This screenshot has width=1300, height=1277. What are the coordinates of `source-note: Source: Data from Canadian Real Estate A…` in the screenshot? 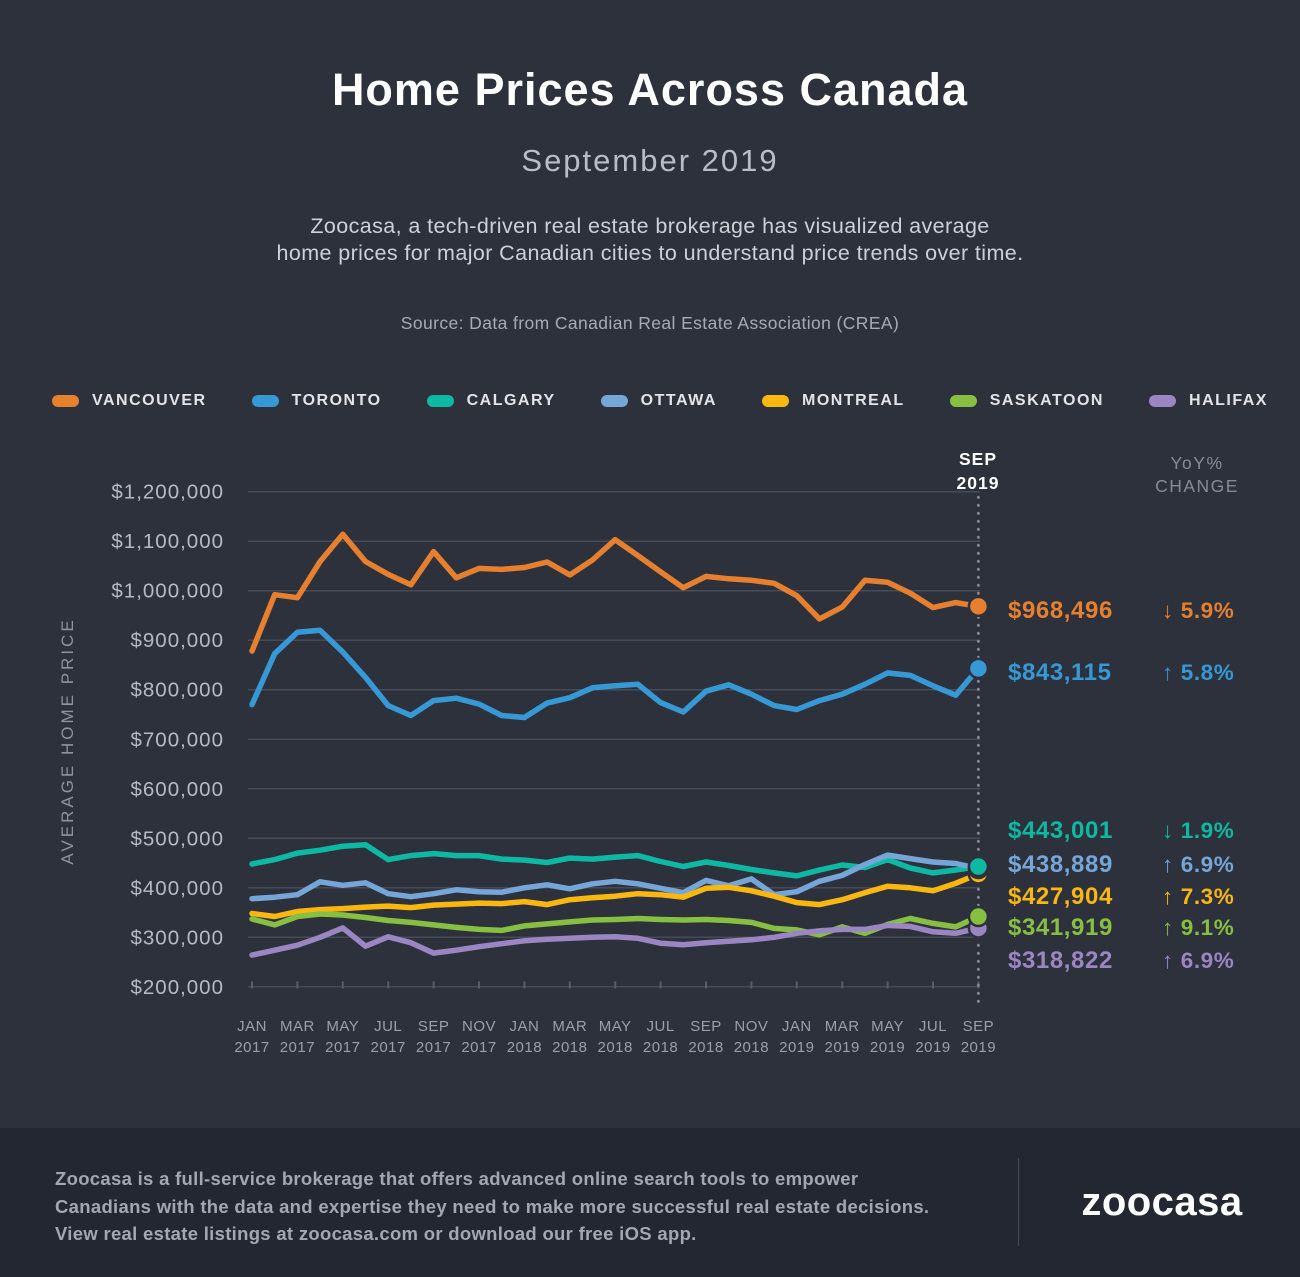 It's located at (650, 323).